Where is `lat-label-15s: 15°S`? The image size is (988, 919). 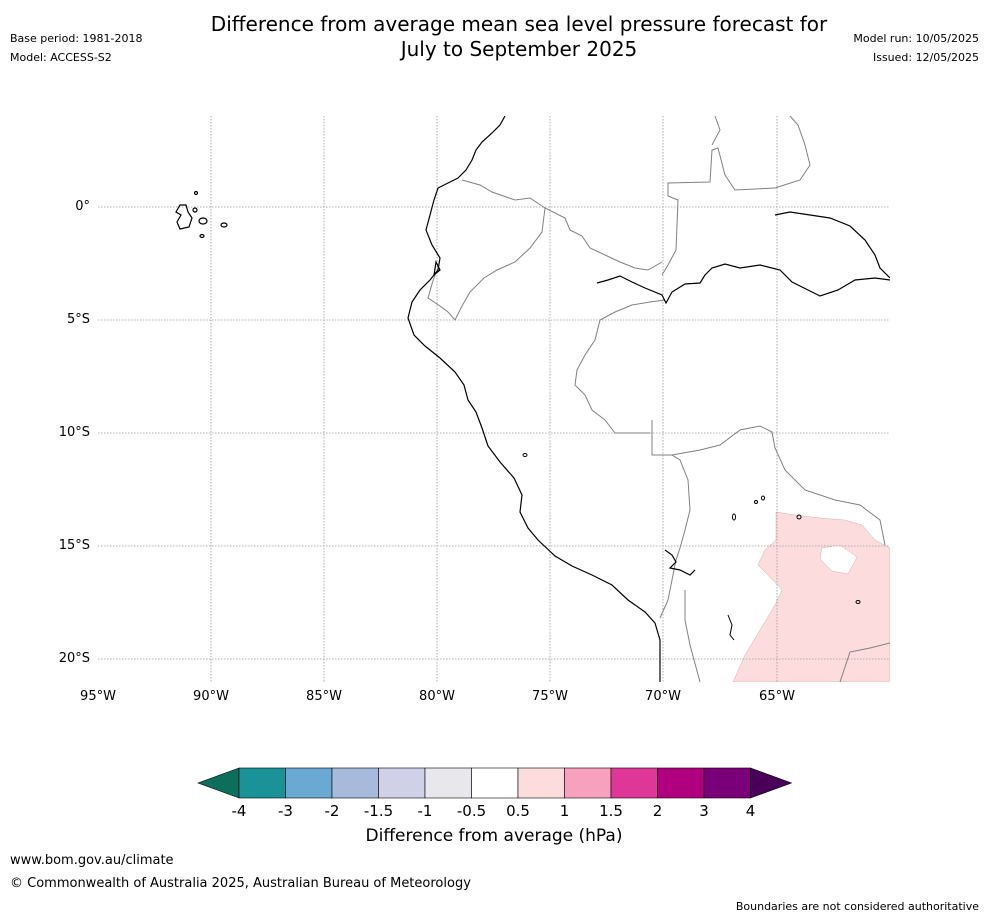 lat-label-15s: 15°S is located at coordinates (74, 545).